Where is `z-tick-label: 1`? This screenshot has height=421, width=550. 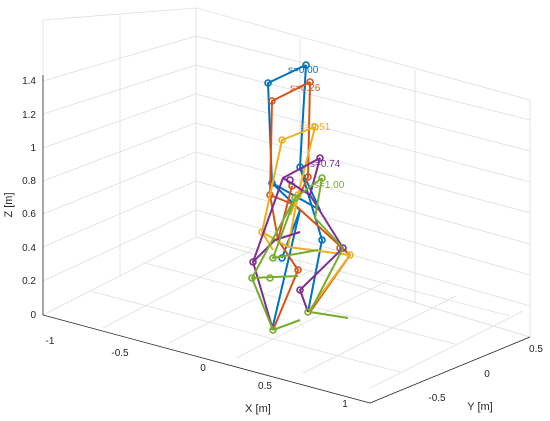
z-tick-label: 1 is located at coordinates (33, 148).